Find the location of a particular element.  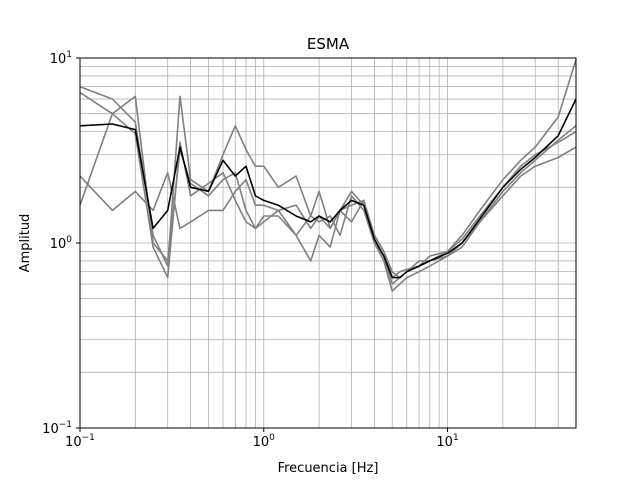

x-axis-label: Frecuencia [Hz] is located at coordinates (328, 468).